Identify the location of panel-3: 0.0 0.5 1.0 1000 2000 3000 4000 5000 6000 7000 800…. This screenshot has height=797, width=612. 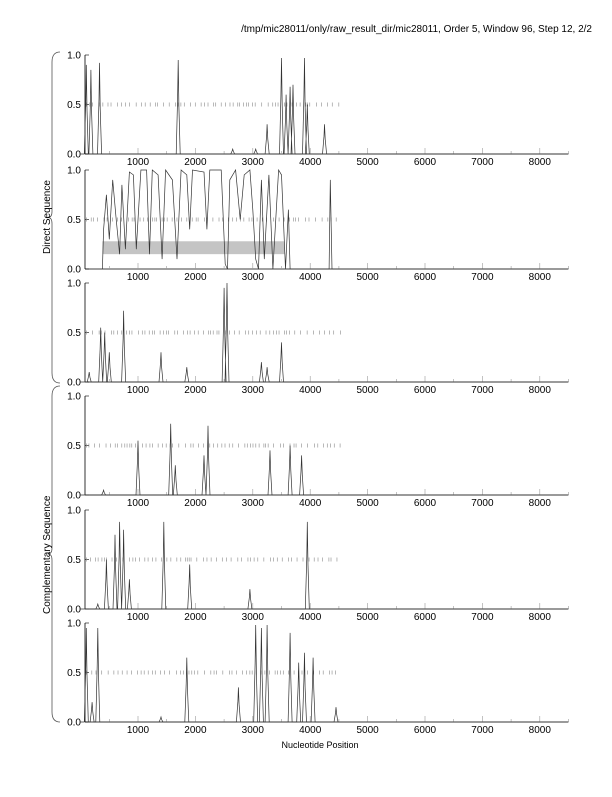
(318, 337).